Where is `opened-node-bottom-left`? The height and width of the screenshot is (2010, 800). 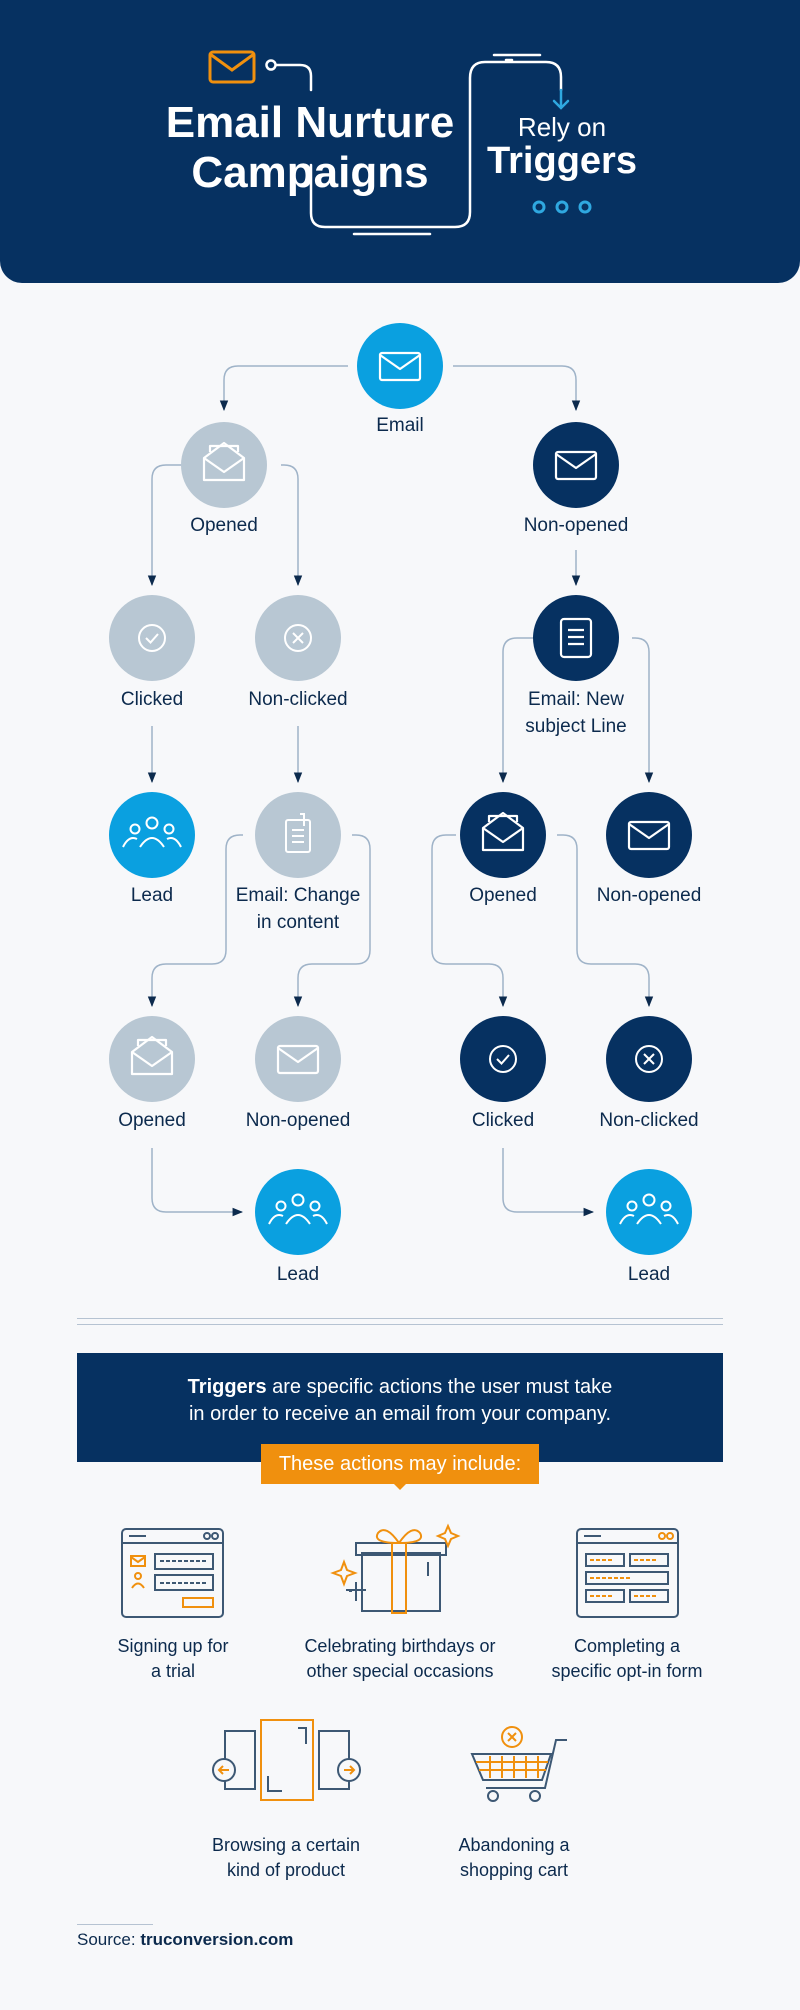 opened-node-bottom-left is located at coordinates (152, 1059).